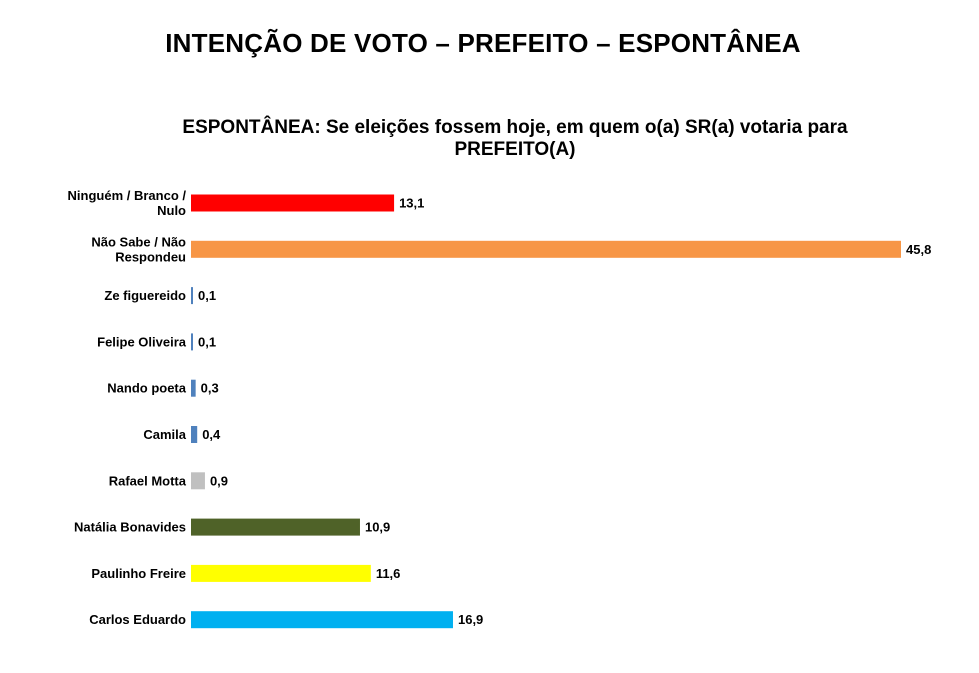 The width and height of the screenshot is (979, 673). What do you see at coordinates (137, 619) in the screenshot?
I see `category-label: Carlos Eduardo` at bounding box center [137, 619].